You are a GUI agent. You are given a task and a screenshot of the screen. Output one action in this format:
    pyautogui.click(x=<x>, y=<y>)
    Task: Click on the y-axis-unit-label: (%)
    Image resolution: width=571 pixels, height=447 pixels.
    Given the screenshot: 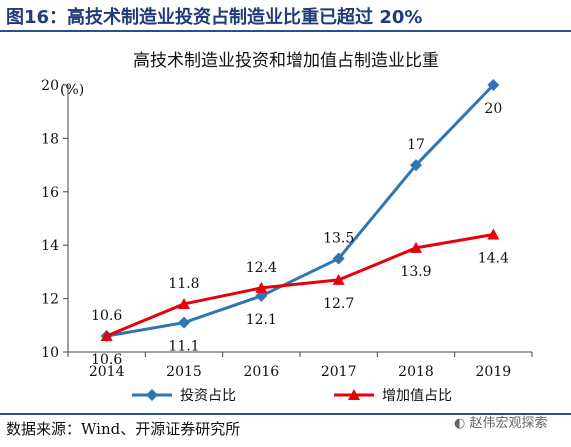 What is the action you would take?
    pyautogui.click(x=72, y=90)
    